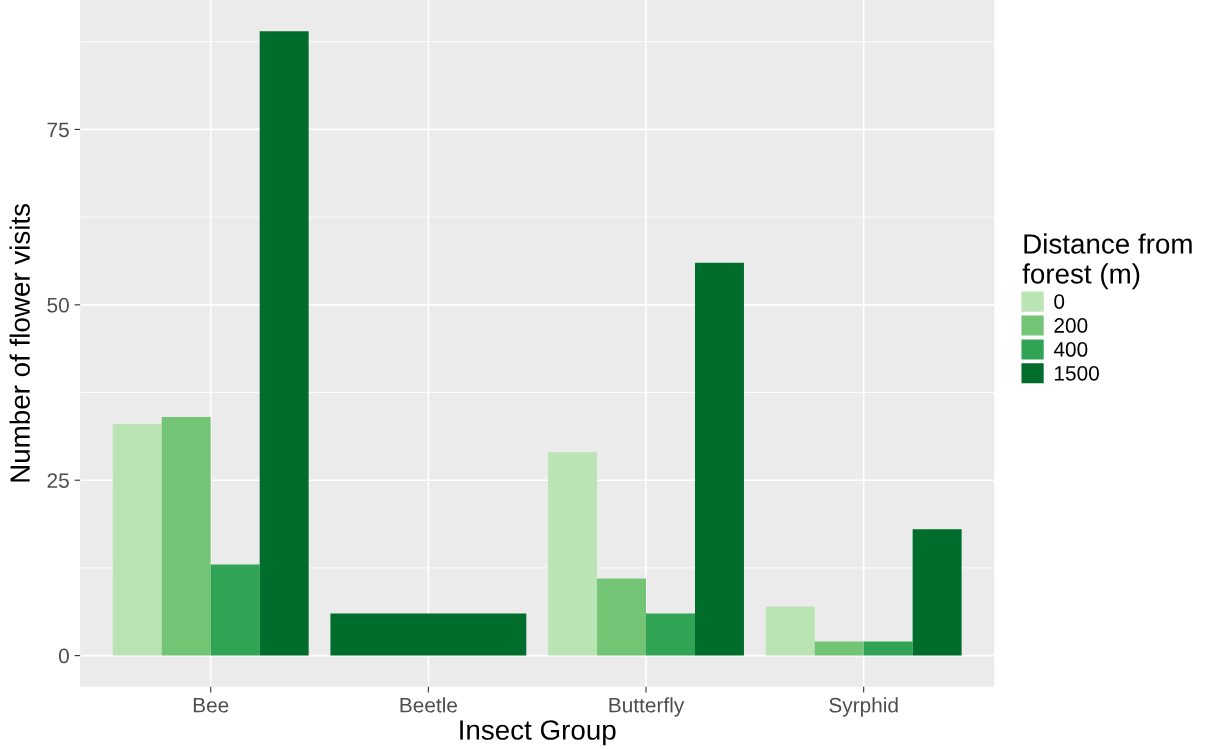 The width and height of the screenshot is (1214, 749). I want to click on x-axis-title: Insect Group, so click(538, 733).